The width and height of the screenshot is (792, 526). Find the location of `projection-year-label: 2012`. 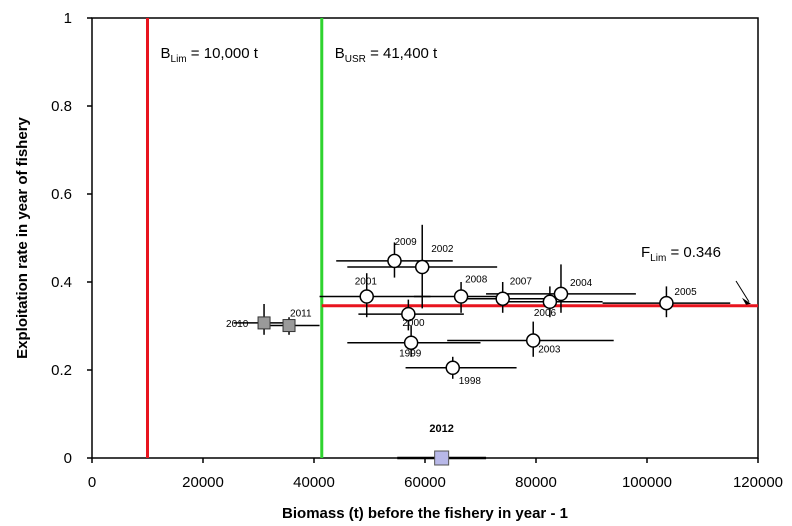

projection-year-label: 2012 is located at coordinates (441, 429).